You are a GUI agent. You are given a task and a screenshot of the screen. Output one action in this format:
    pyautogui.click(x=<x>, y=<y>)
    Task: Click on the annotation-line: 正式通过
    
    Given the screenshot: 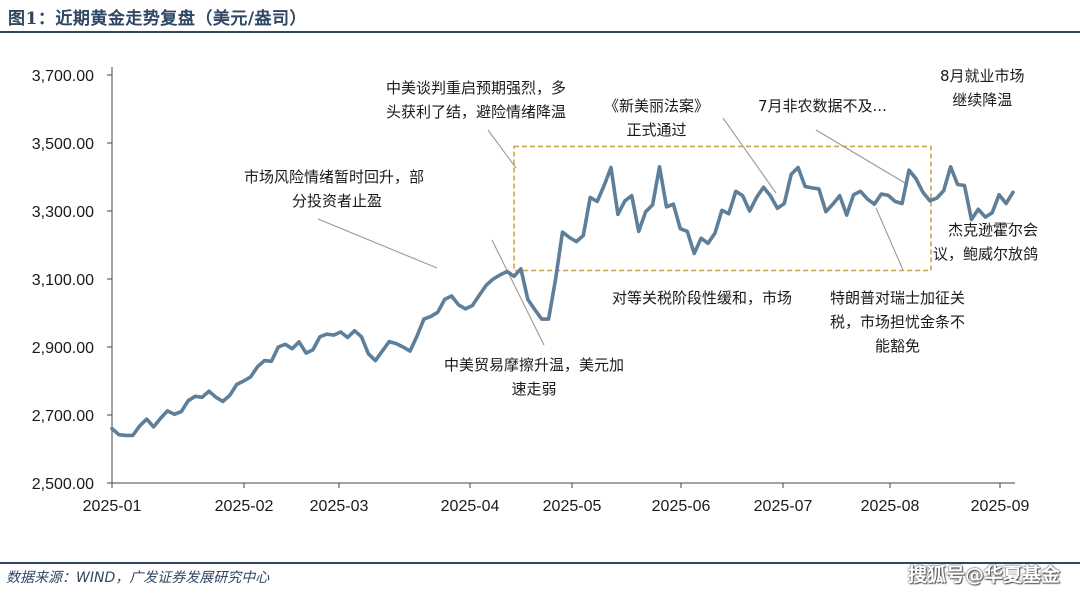 What is the action you would take?
    pyautogui.click(x=656, y=130)
    